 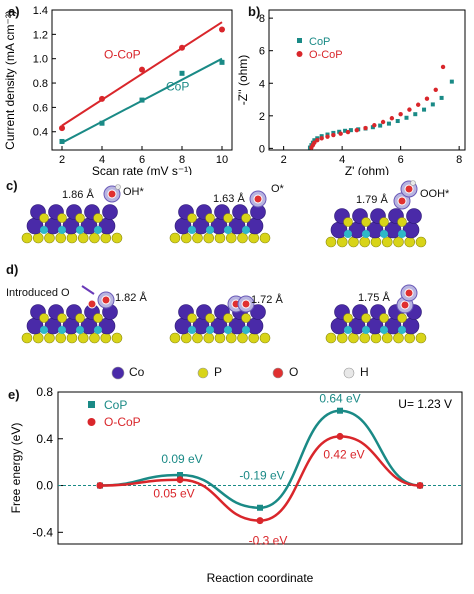 What do you see at coordinates (10, 80) in the screenshot?
I see `y-axis-label: Current density (mA cm⁻²)` at bounding box center [10, 80].